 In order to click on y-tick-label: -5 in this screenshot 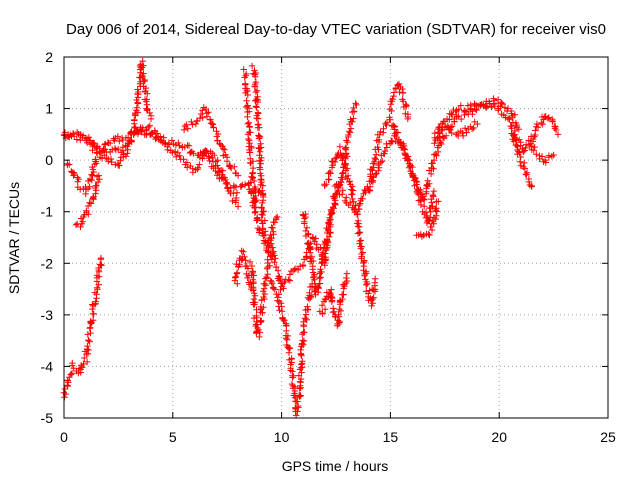, I will do `click(47, 418)`.